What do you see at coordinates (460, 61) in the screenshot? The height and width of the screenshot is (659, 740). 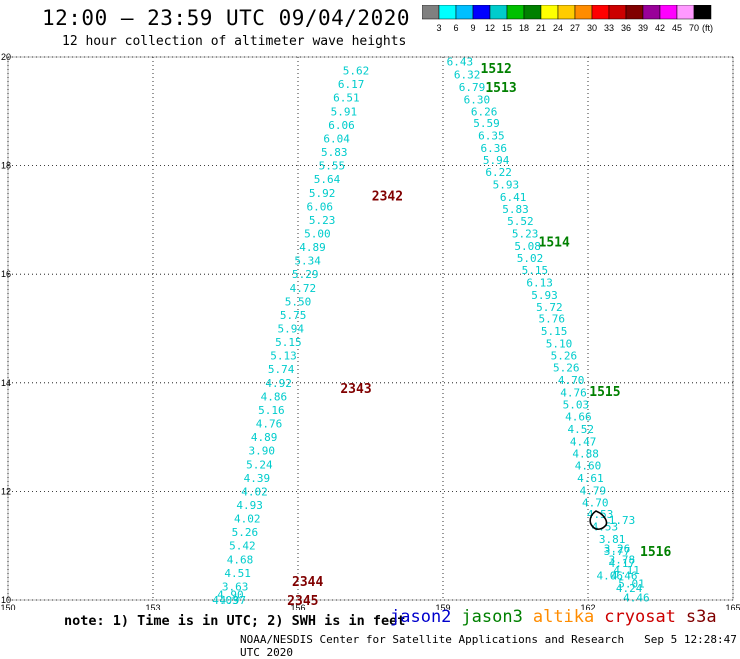 I see `wave-height-value: 6.43` at bounding box center [460, 61].